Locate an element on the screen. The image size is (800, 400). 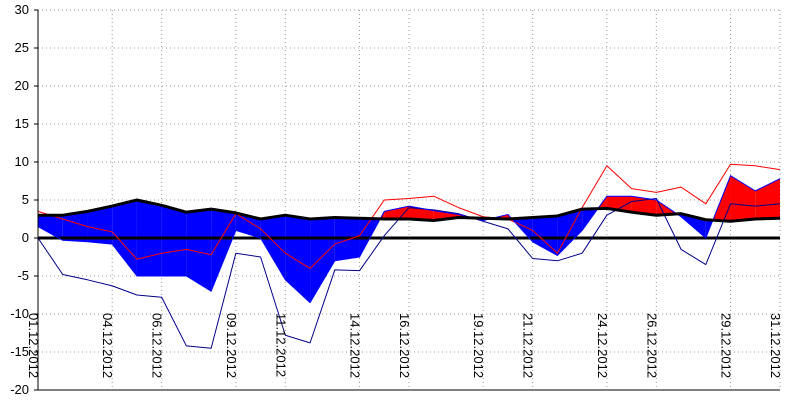
y-tick-label: -10 is located at coordinates (19, 313).